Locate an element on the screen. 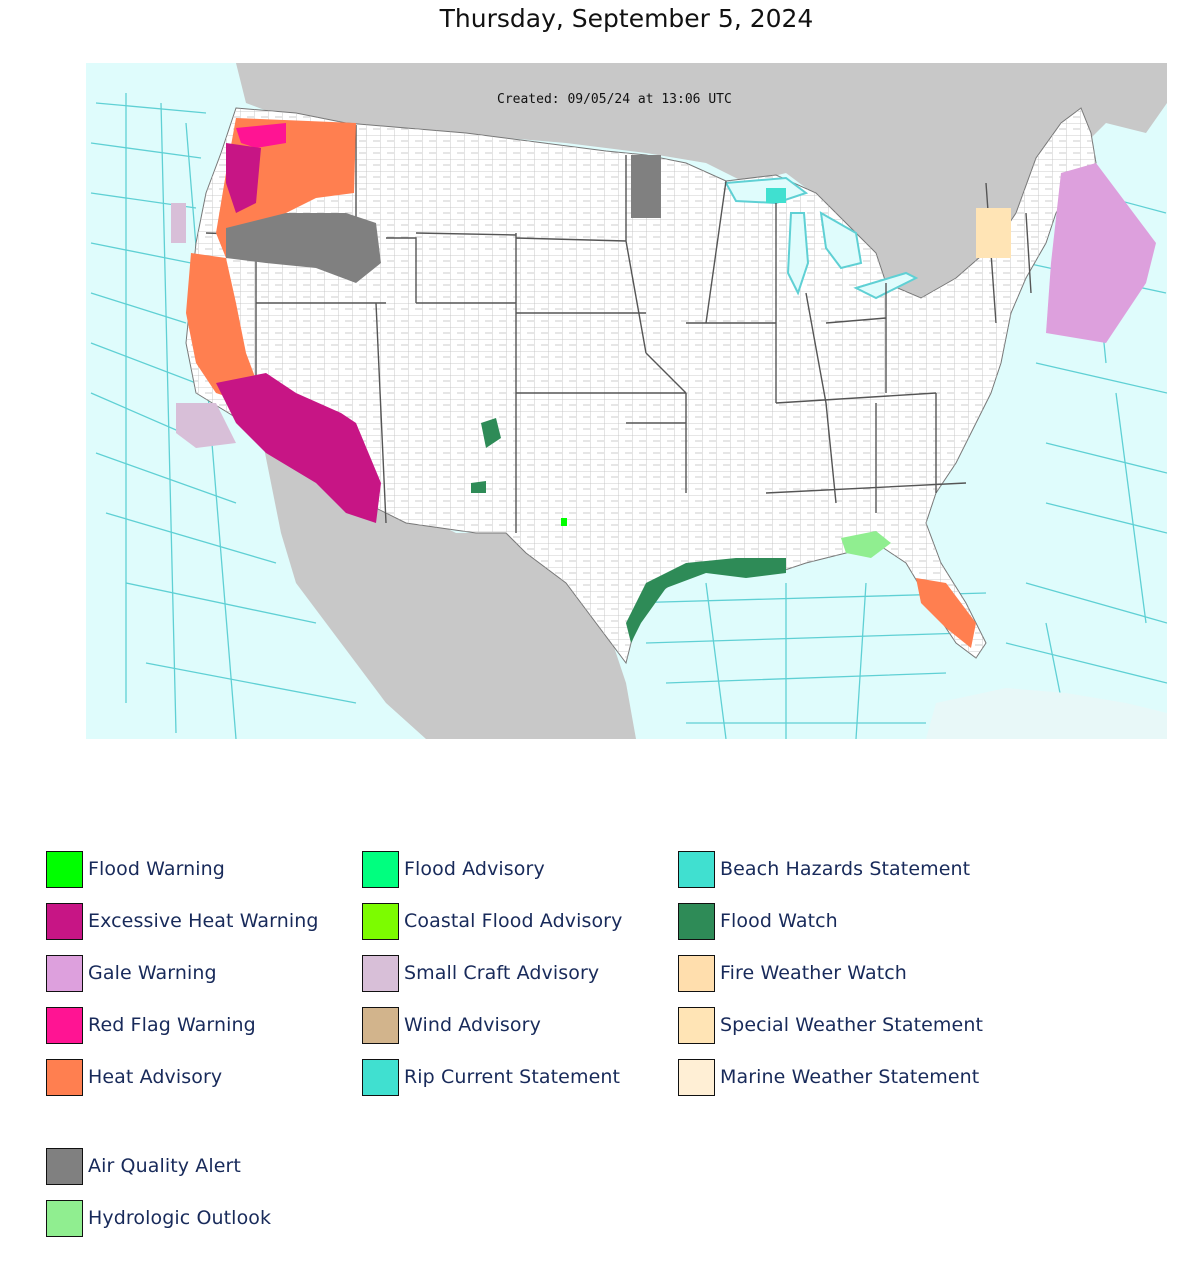  excessive-heat-warning-sw is located at coordinates (298, 448).